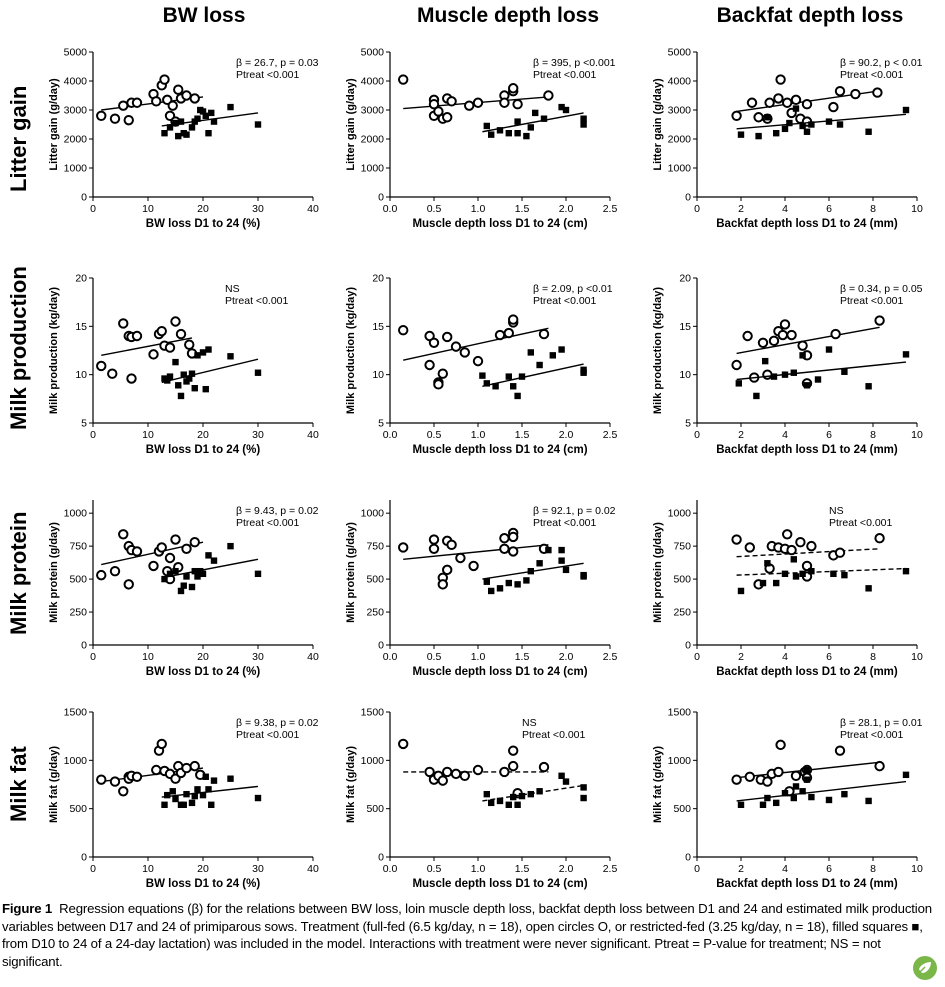  I want to click on x-axis-label: BW loss D1 to 24 (%), so click(203, 224).